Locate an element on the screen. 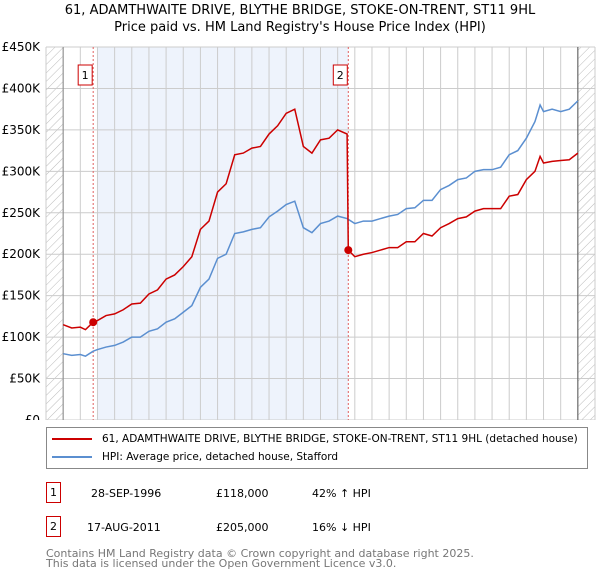 This screenshot has height=570, width=600. y-tick-label: £300K is located at coordinates (22, 171).